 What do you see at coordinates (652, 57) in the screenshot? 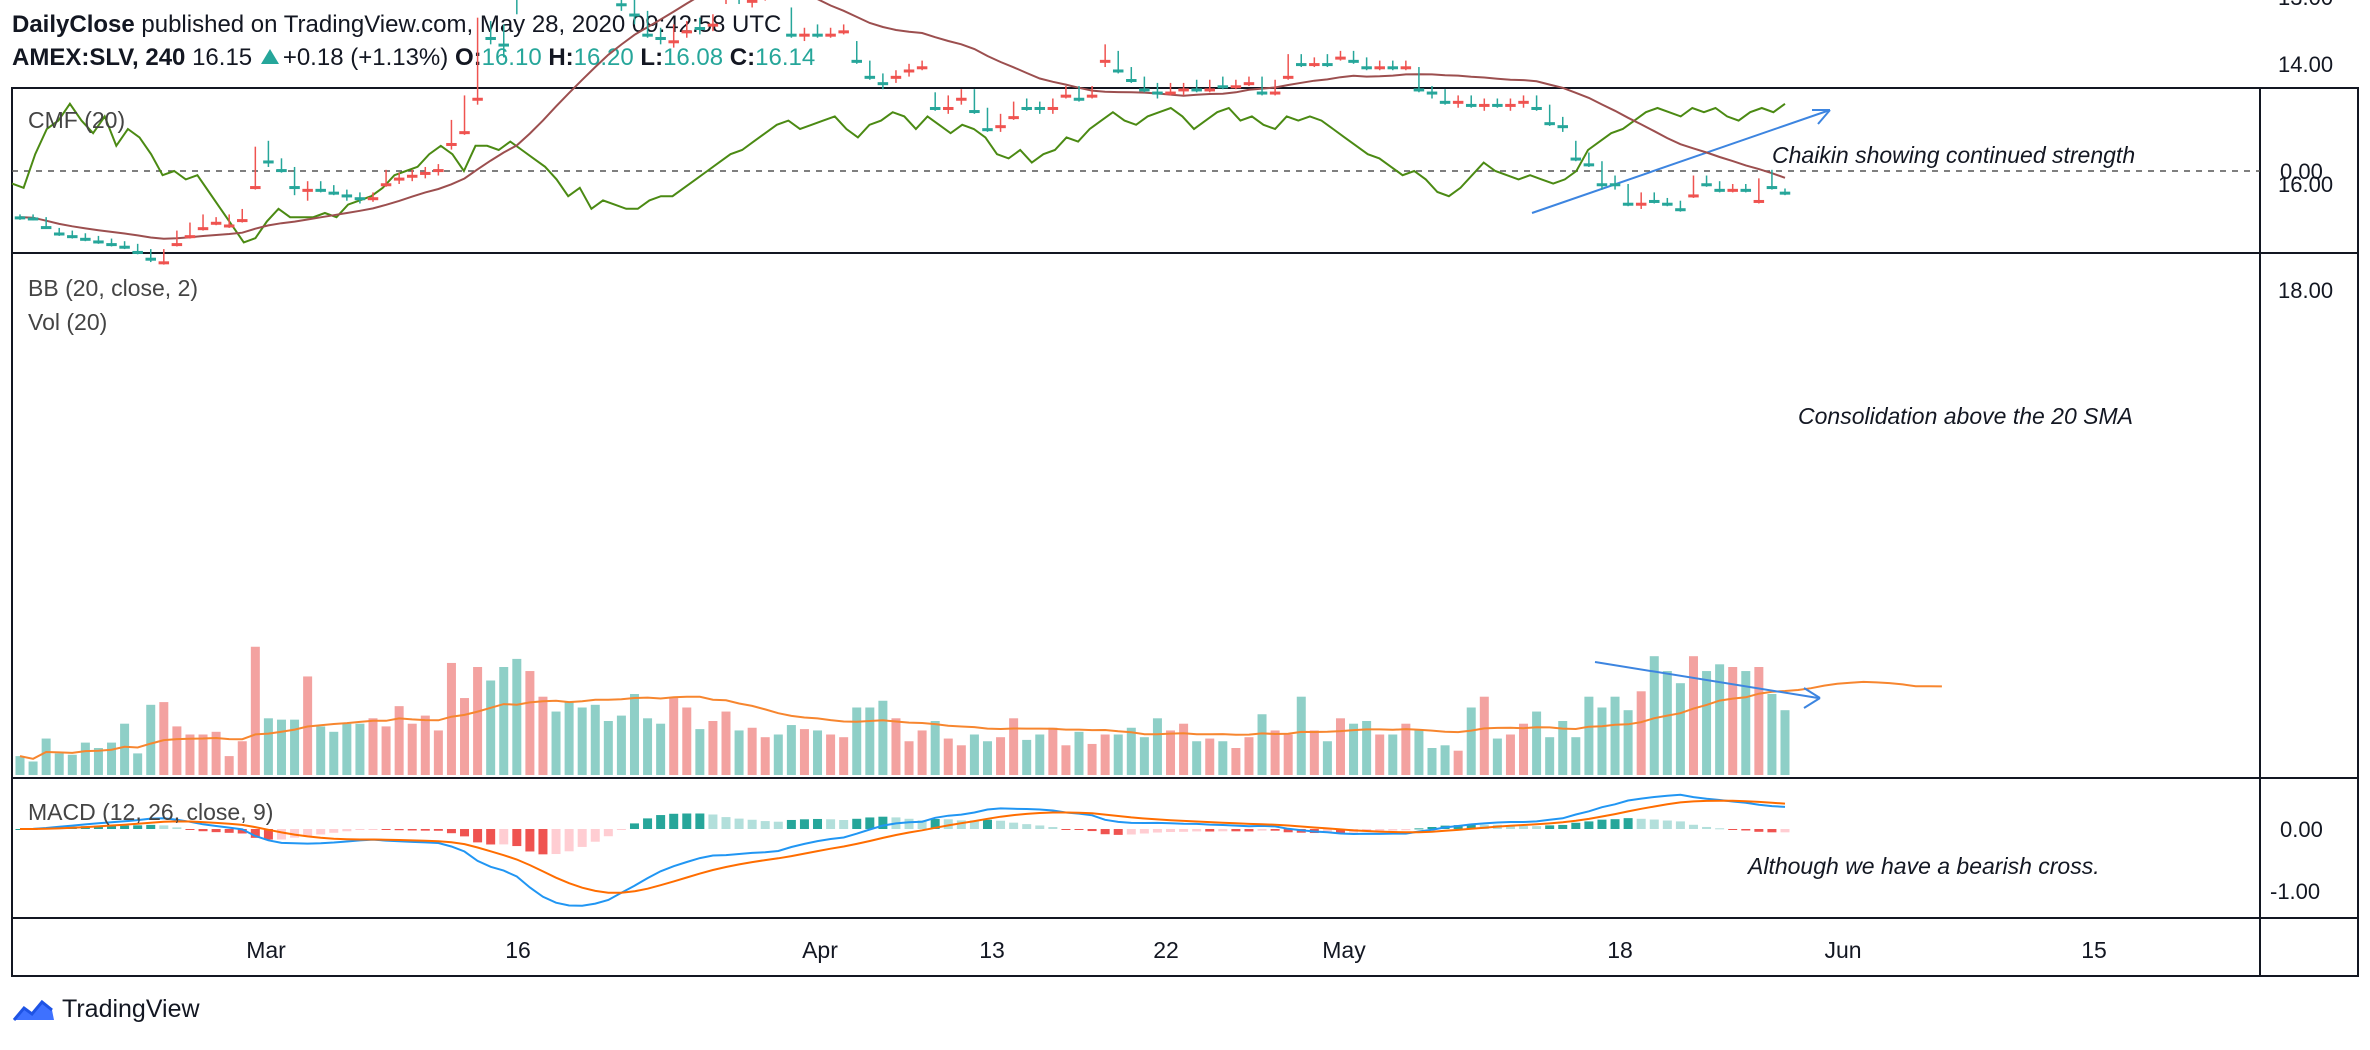
I see `low-label: L:` at bounding box center [652, 57].